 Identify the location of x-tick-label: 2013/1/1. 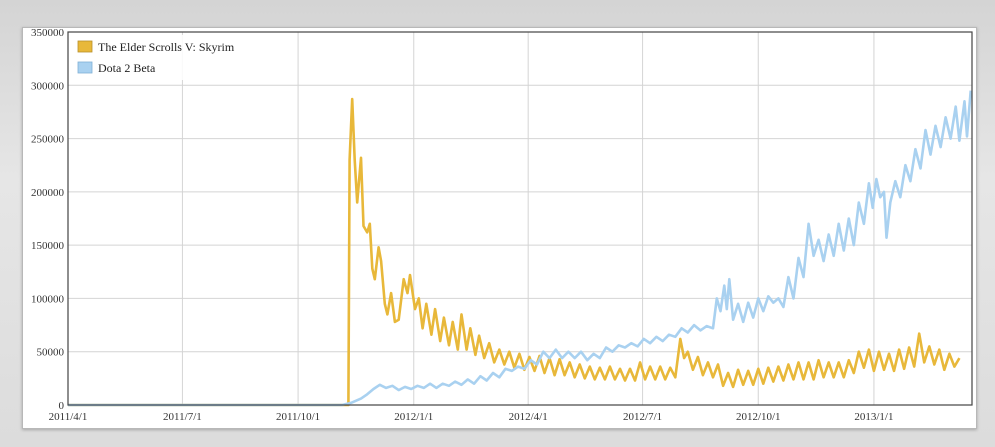
(873, 417).